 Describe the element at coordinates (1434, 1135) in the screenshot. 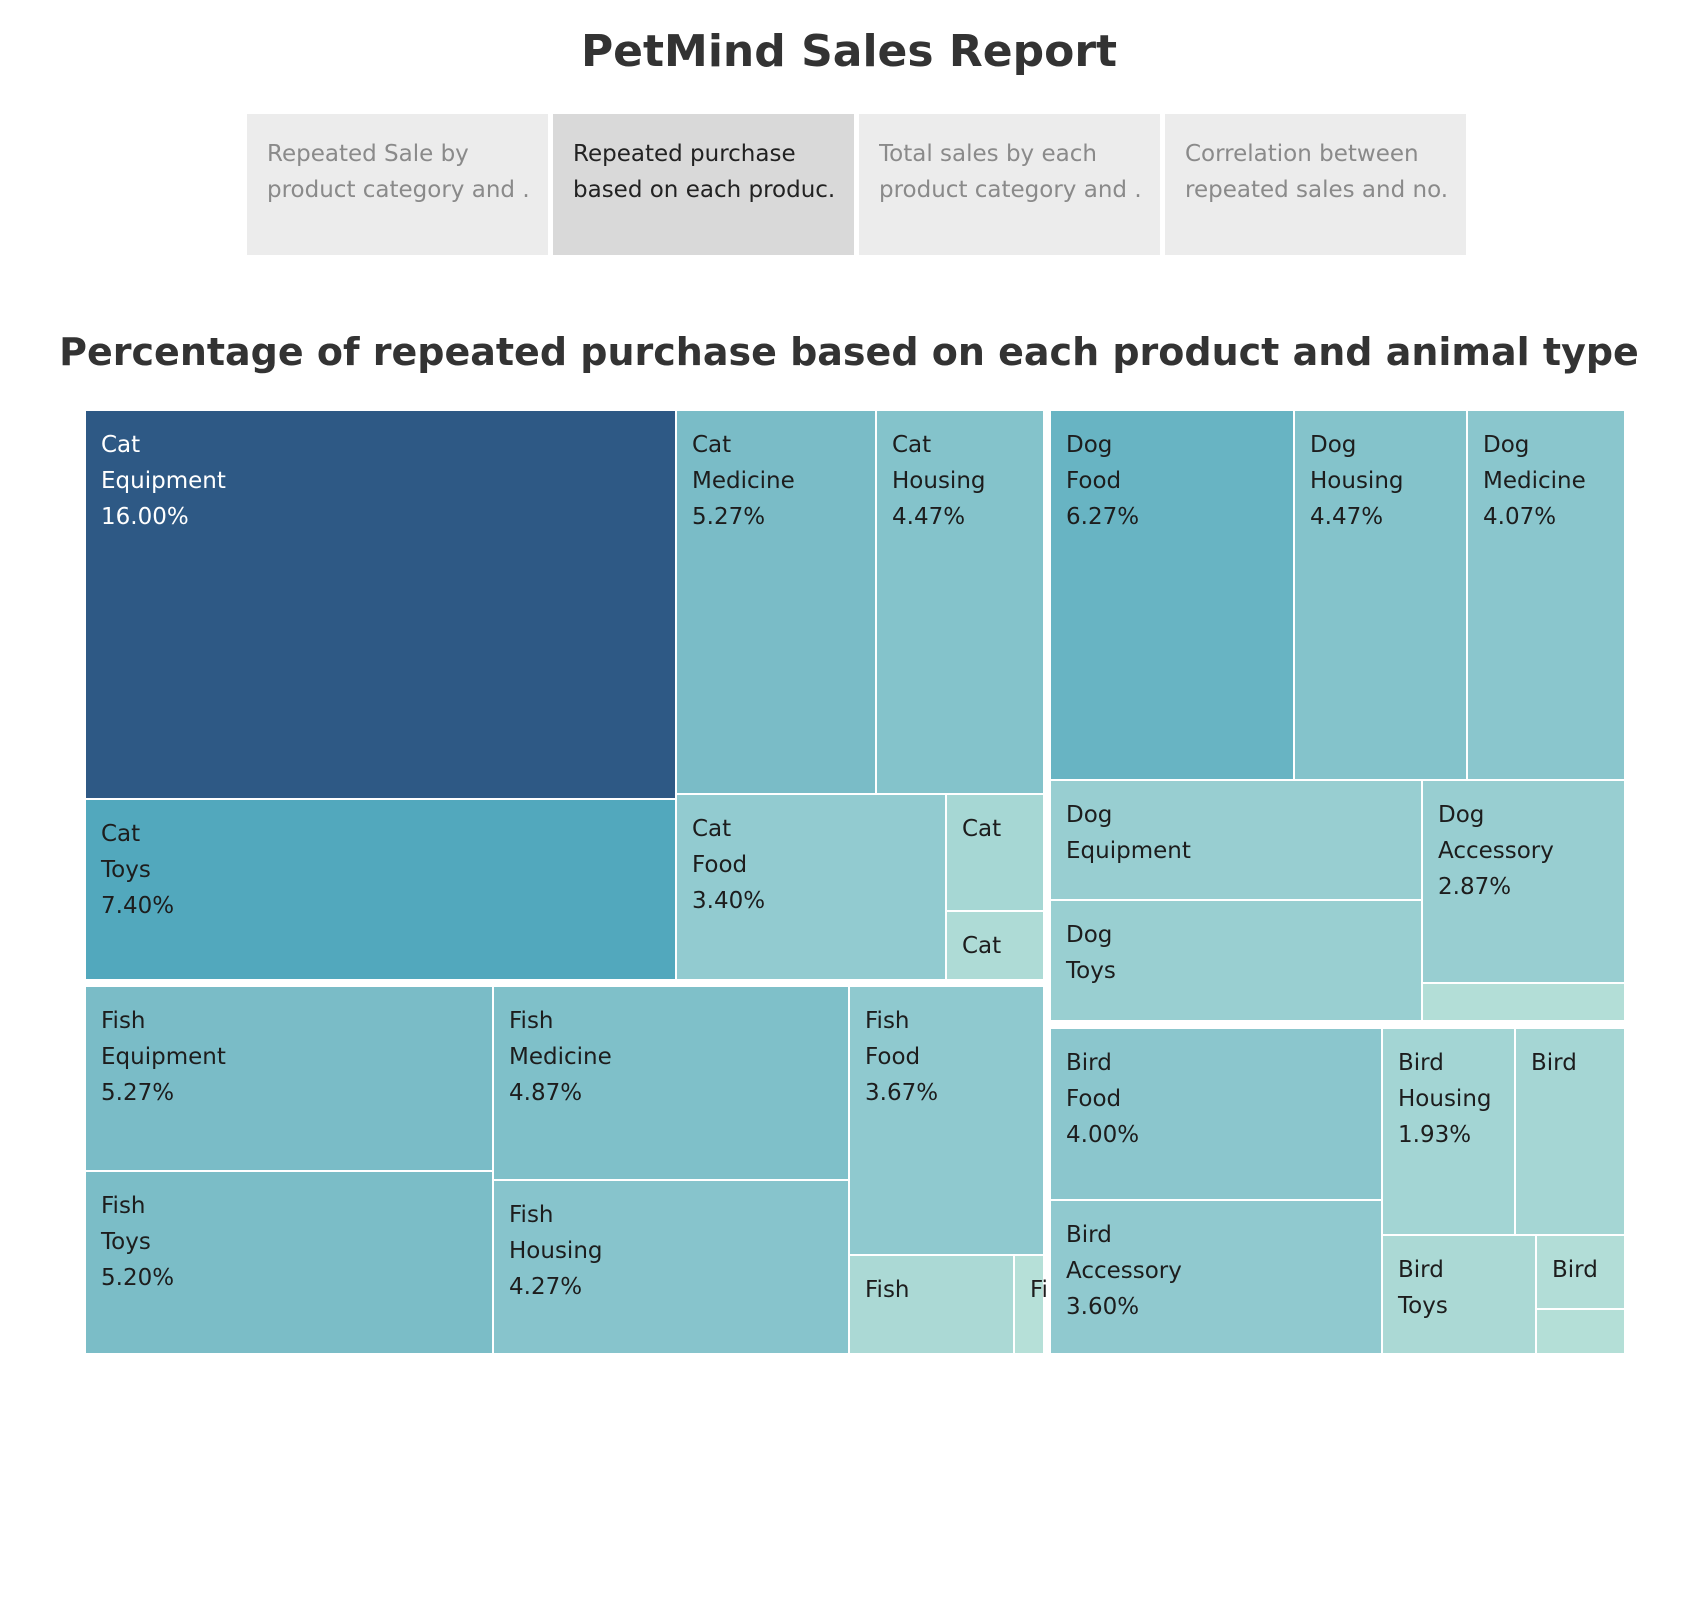

I see `tile-value-label: 1.93%` at that location.